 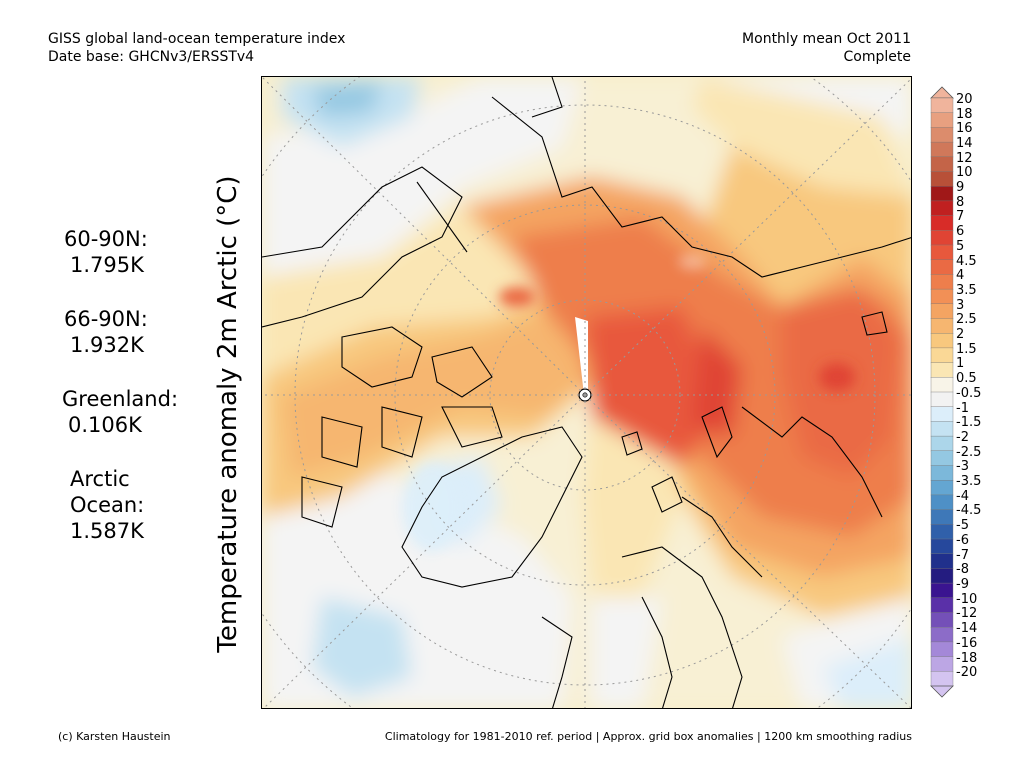 I want to click on stat-label: Arctic Ocean:, so click(x=107, y=492).